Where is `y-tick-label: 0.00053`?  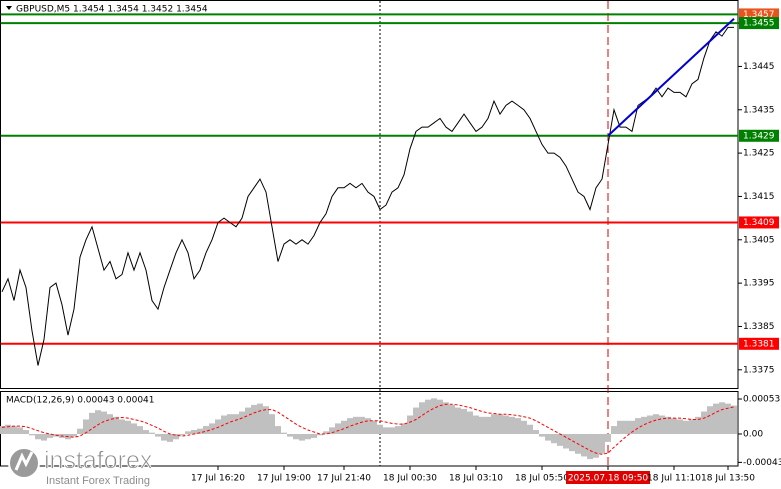 y-tick-label: 0.00053 is located at coordinates (761, 399).